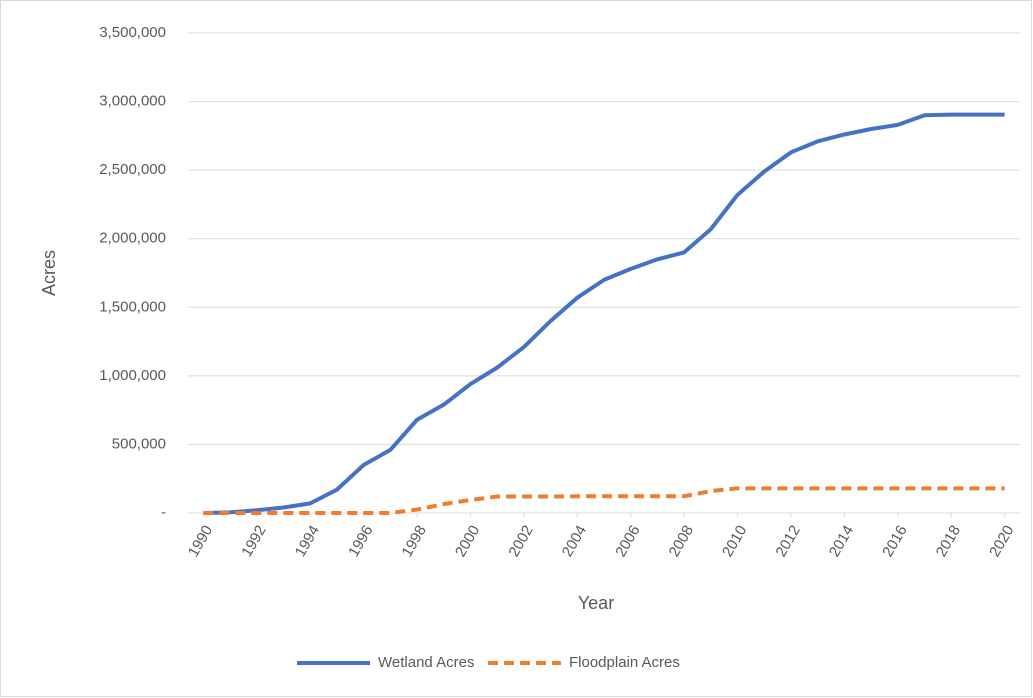  Describe the element at coordinates (132, 169) in the screenshot. I see `y-tick-label: 2,500,000` at that location.